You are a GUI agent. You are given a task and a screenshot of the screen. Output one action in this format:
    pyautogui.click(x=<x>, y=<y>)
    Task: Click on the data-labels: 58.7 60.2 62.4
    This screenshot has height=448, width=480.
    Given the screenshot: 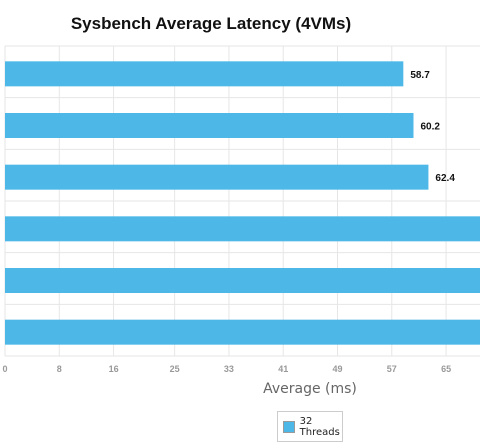 What is the action you would take?
    pyautogui.click(x=432, y=127)
    